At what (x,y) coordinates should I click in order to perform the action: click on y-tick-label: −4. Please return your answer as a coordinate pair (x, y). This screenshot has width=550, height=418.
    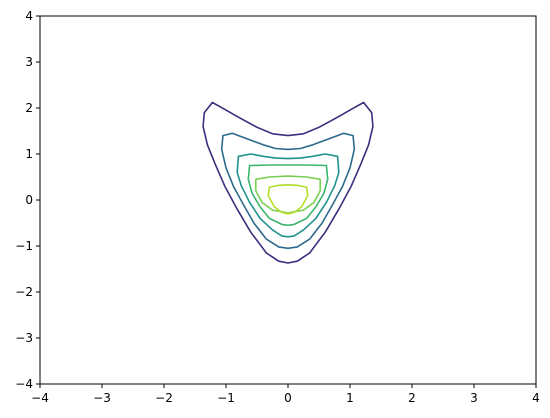
    Looking at the image, I should click on (24, 384).